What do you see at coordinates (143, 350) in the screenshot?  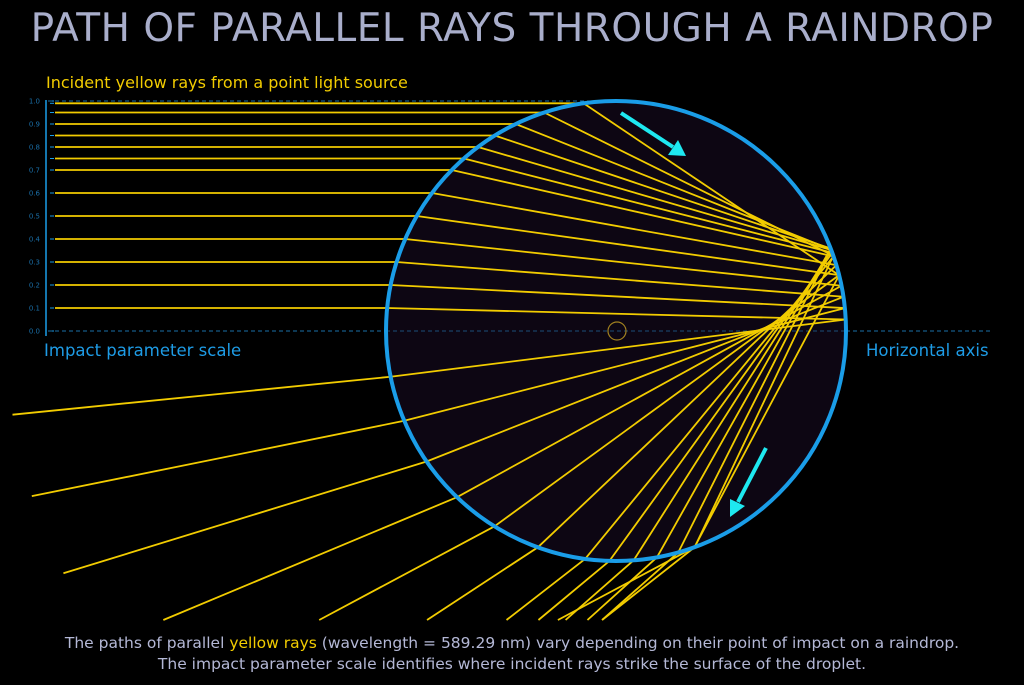 I see `impact-scale-label: Impact parameter scale` at bounding box center [143, 350].